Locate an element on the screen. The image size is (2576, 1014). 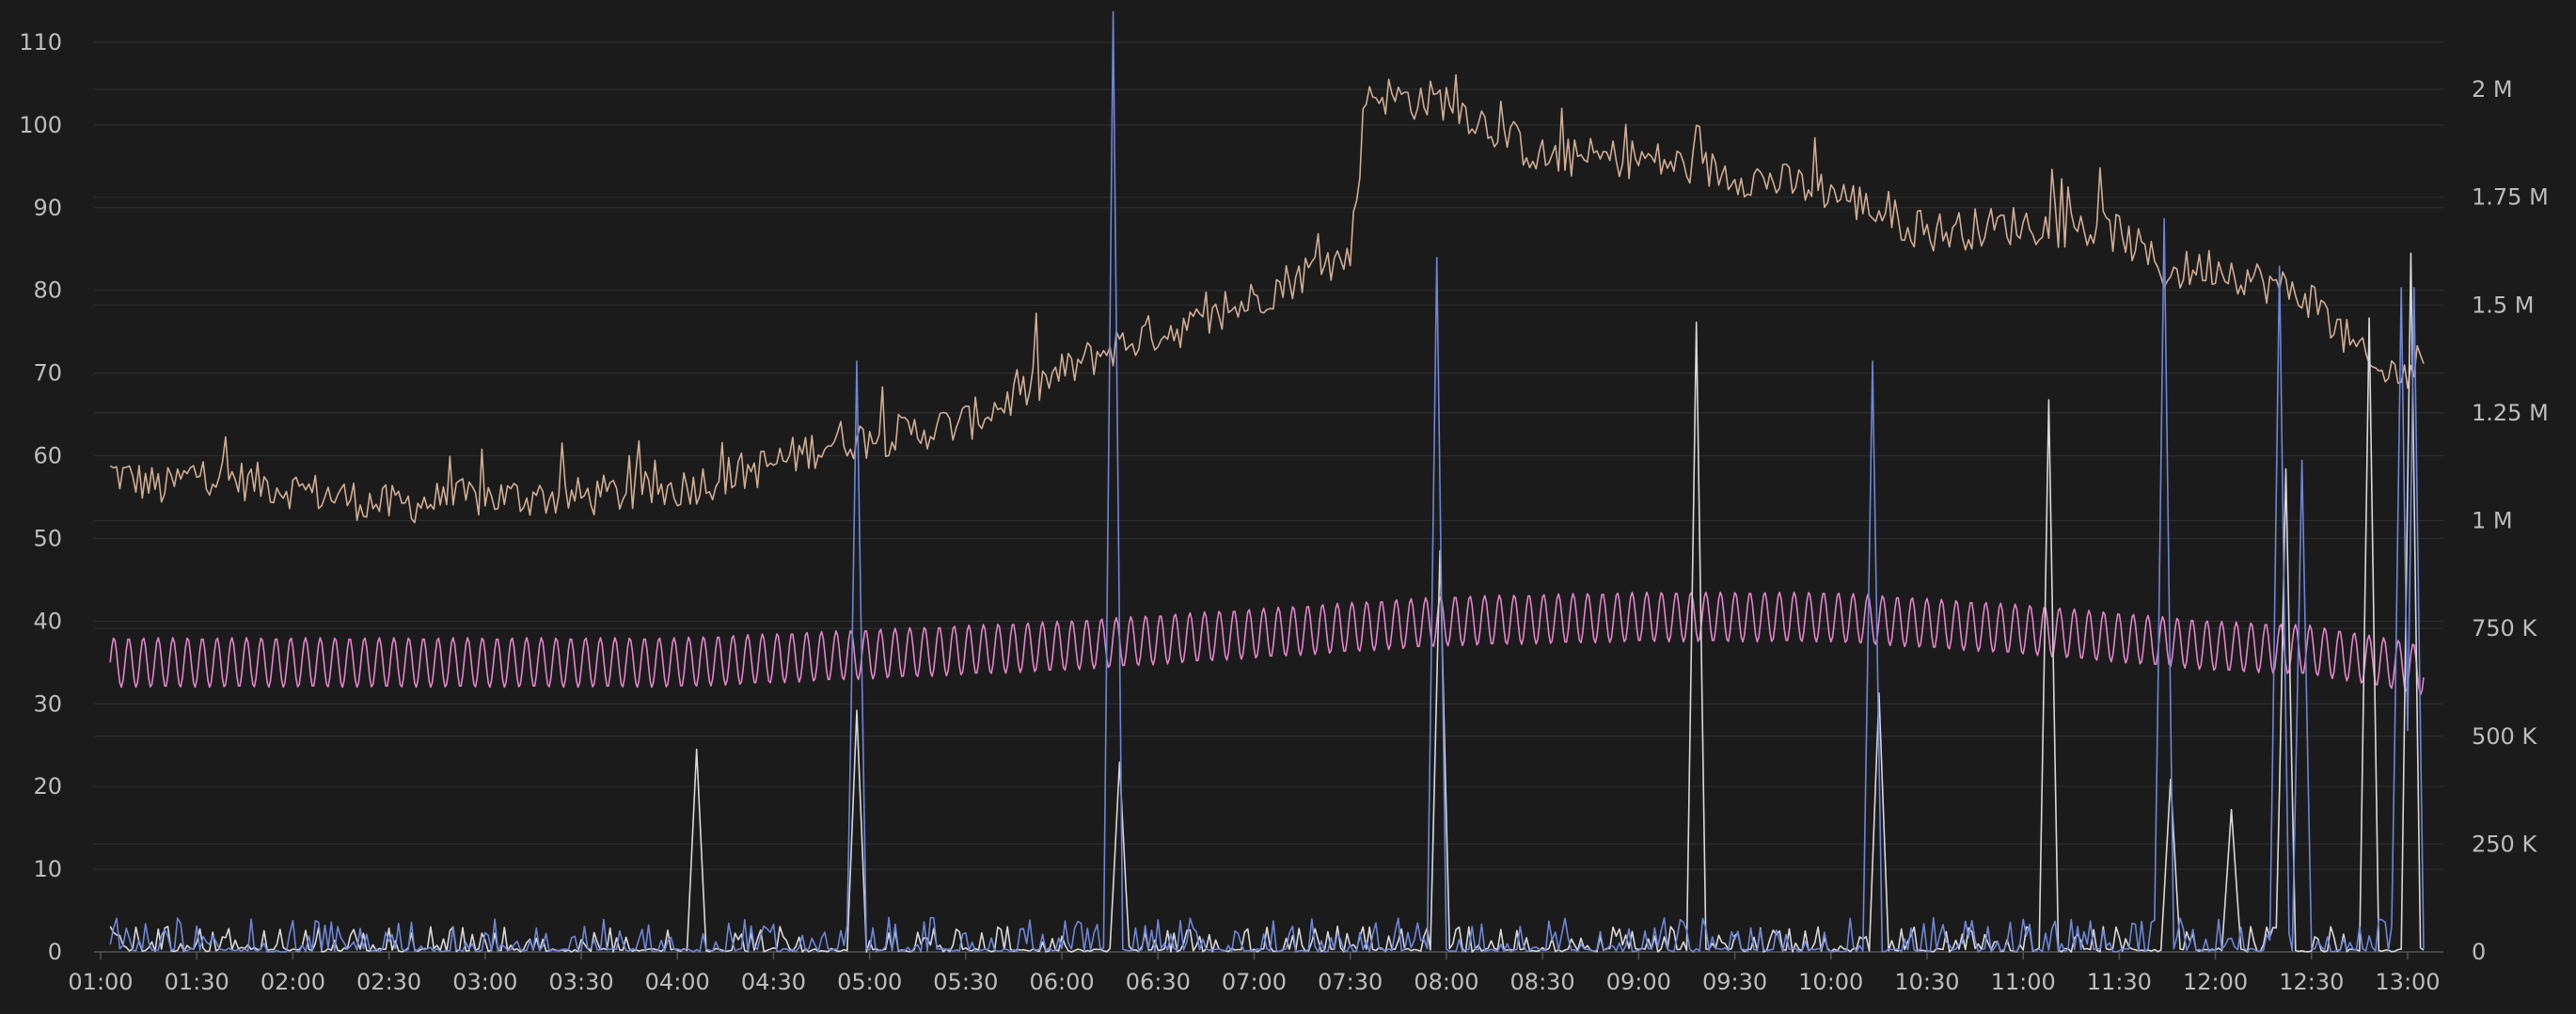
x-tick-label: 08:00 is located at coordinates (1446, 982).